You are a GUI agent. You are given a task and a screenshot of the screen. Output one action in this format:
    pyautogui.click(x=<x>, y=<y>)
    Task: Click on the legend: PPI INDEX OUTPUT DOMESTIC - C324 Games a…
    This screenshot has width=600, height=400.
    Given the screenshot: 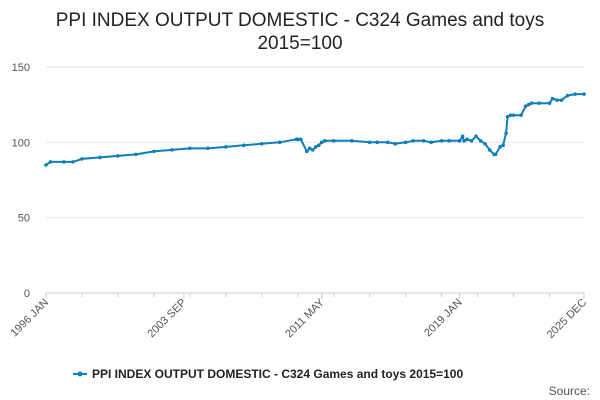 What is the action you would take?
    pyautogui.click(x=268, y=374)
    